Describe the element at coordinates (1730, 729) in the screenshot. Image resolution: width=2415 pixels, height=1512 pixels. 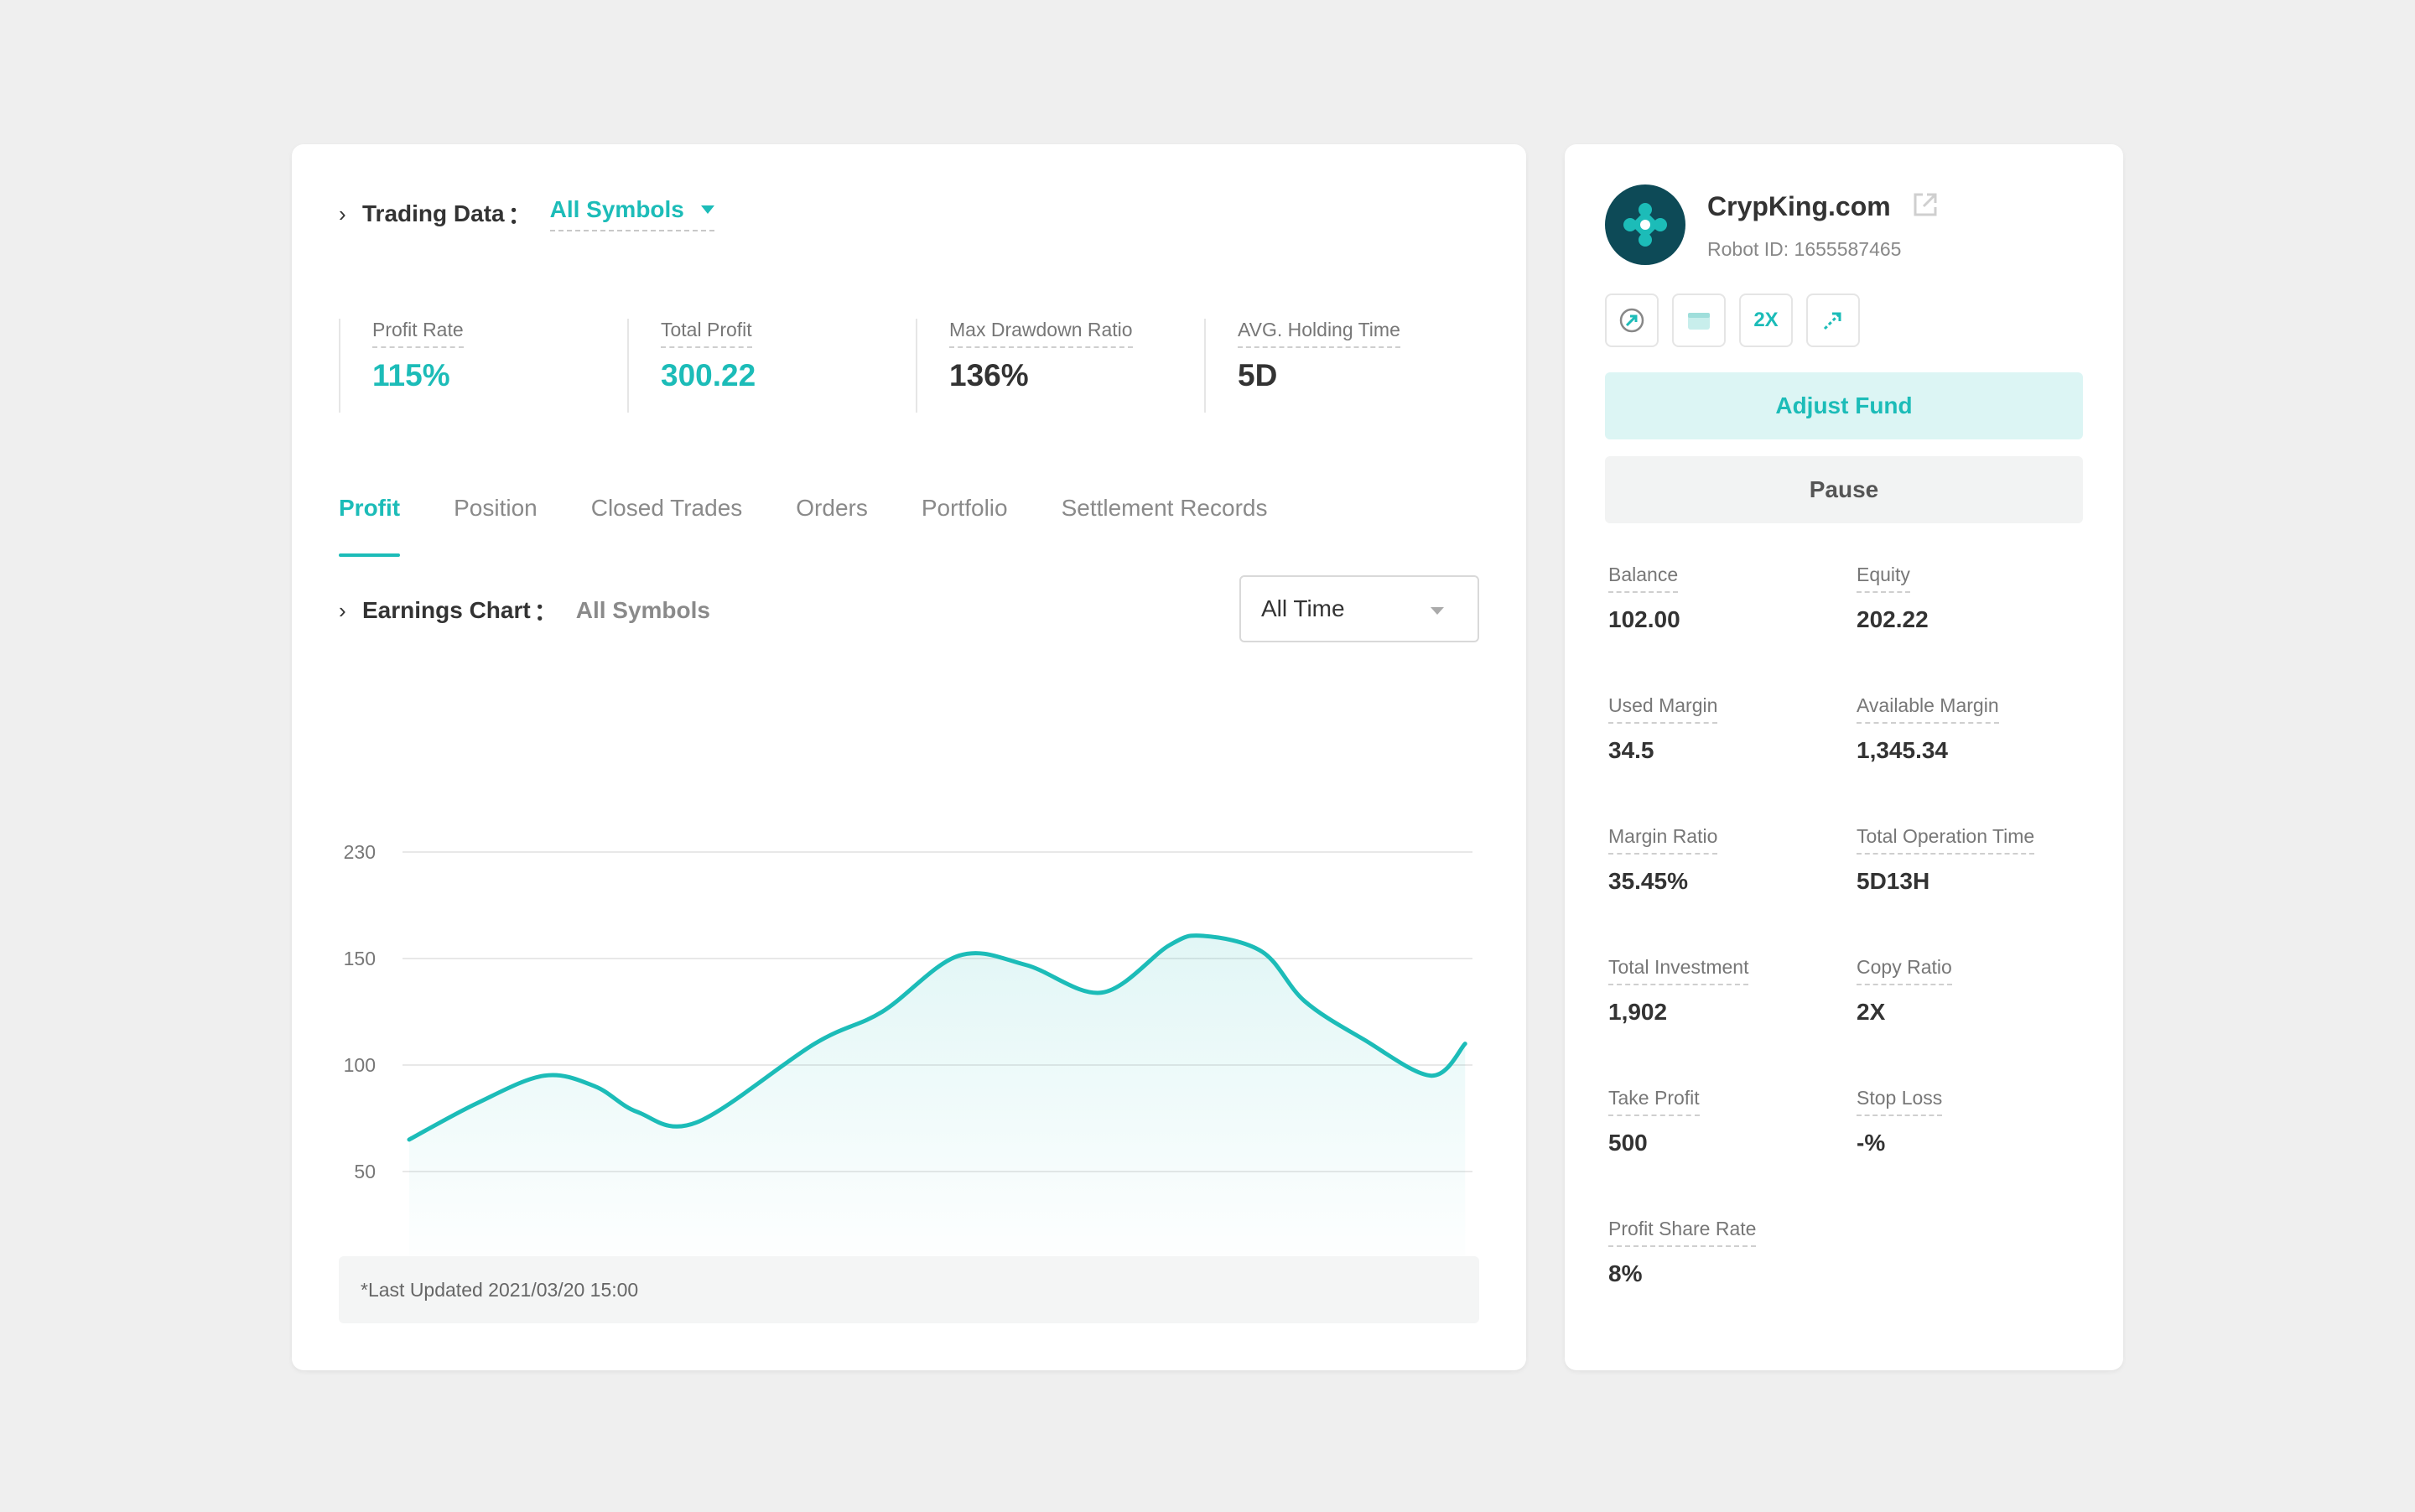
I see `stat-used-margin: Used Margin 34.5` at that location.